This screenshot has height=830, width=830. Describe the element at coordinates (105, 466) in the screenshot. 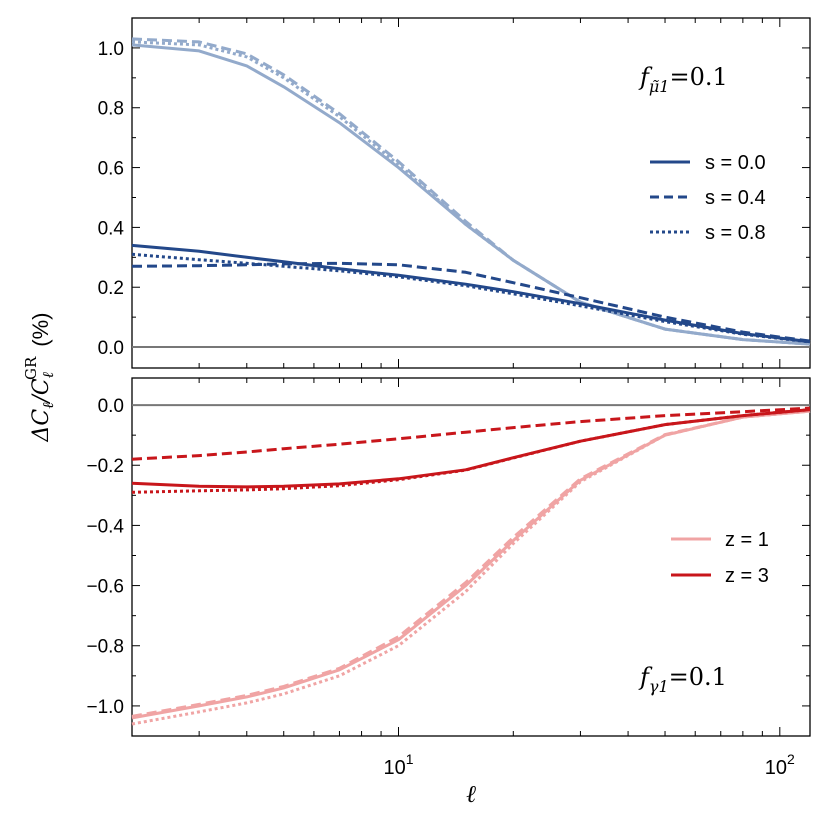

I see `y-tick-label: −0.2` at that location.